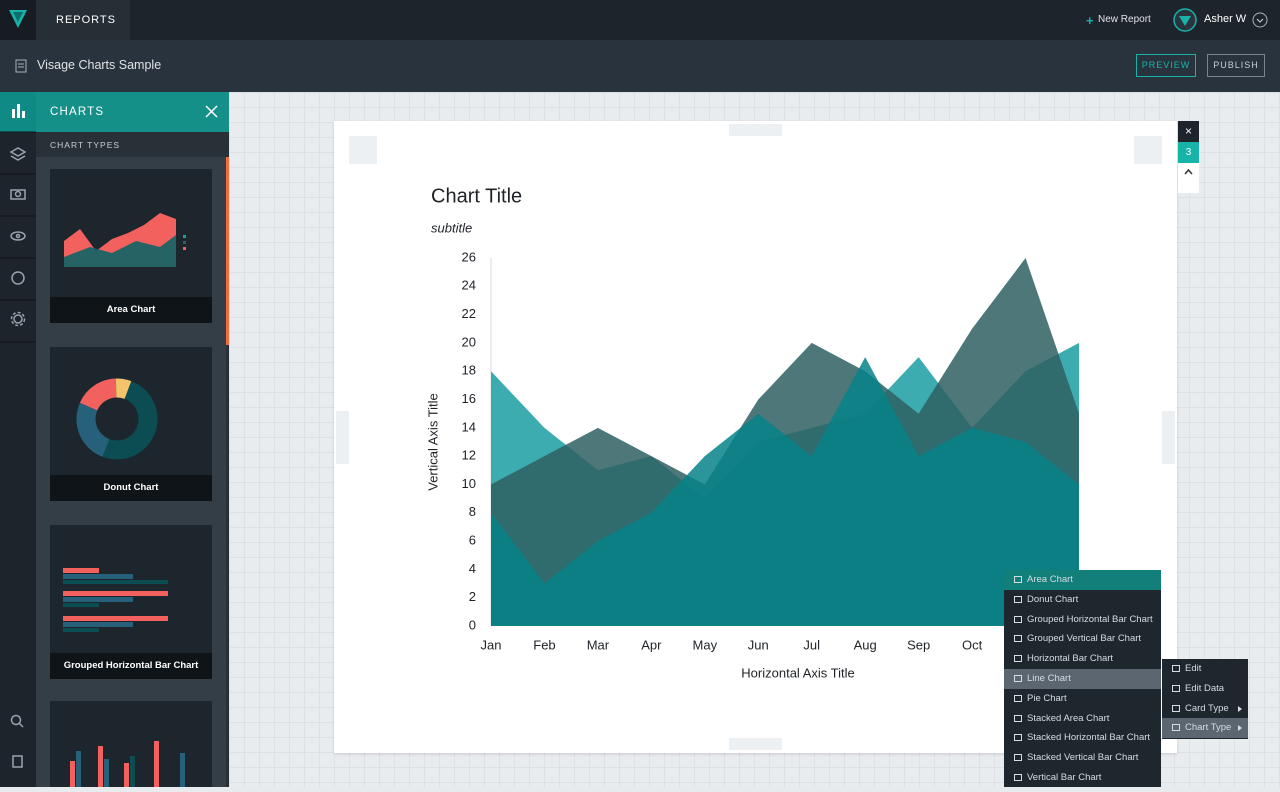 The height and width of the screenshot is (792, 1280). I want to click on menu-label: Line Chart, so click(1049, 678).